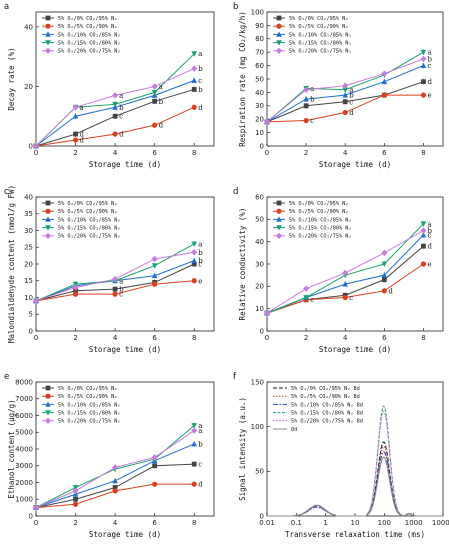 This screenshot has height=550, width=449. Describe the element at coordinates (28, 231) in the screenshot. I see `y-tick-label: 30` at that location.